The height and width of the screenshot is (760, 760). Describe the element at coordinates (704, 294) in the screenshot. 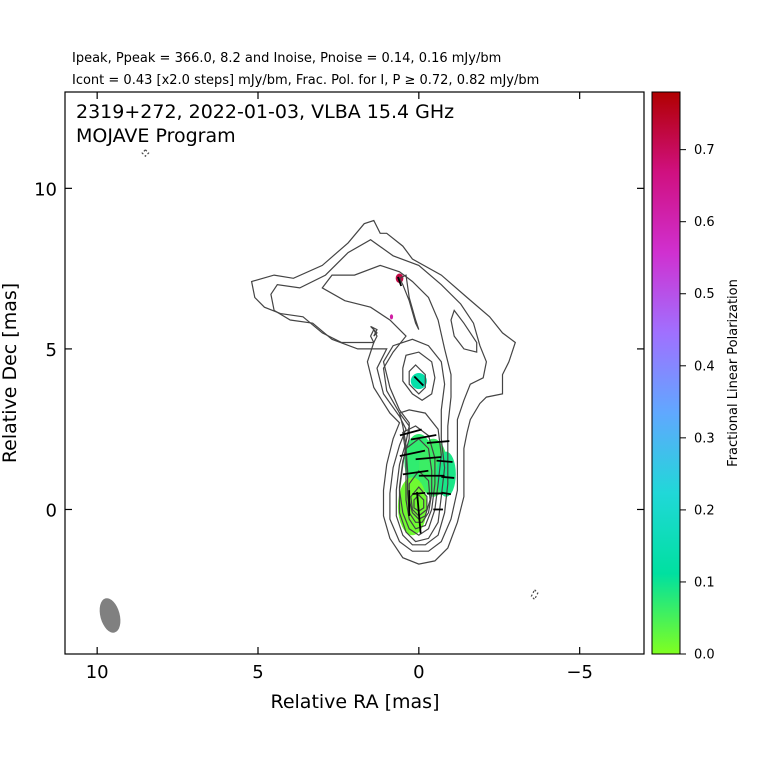

I see `colorbar-tick-label: 0.5` at that location.